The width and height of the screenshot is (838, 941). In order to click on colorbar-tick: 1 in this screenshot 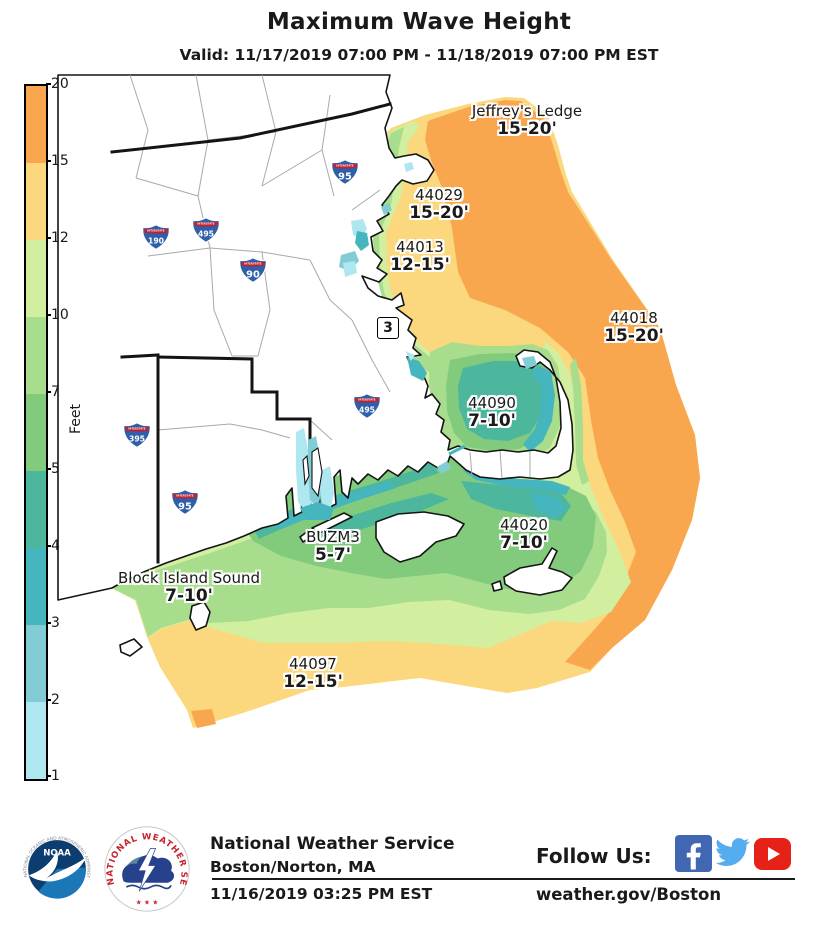, I will do `click(55, 776)`.